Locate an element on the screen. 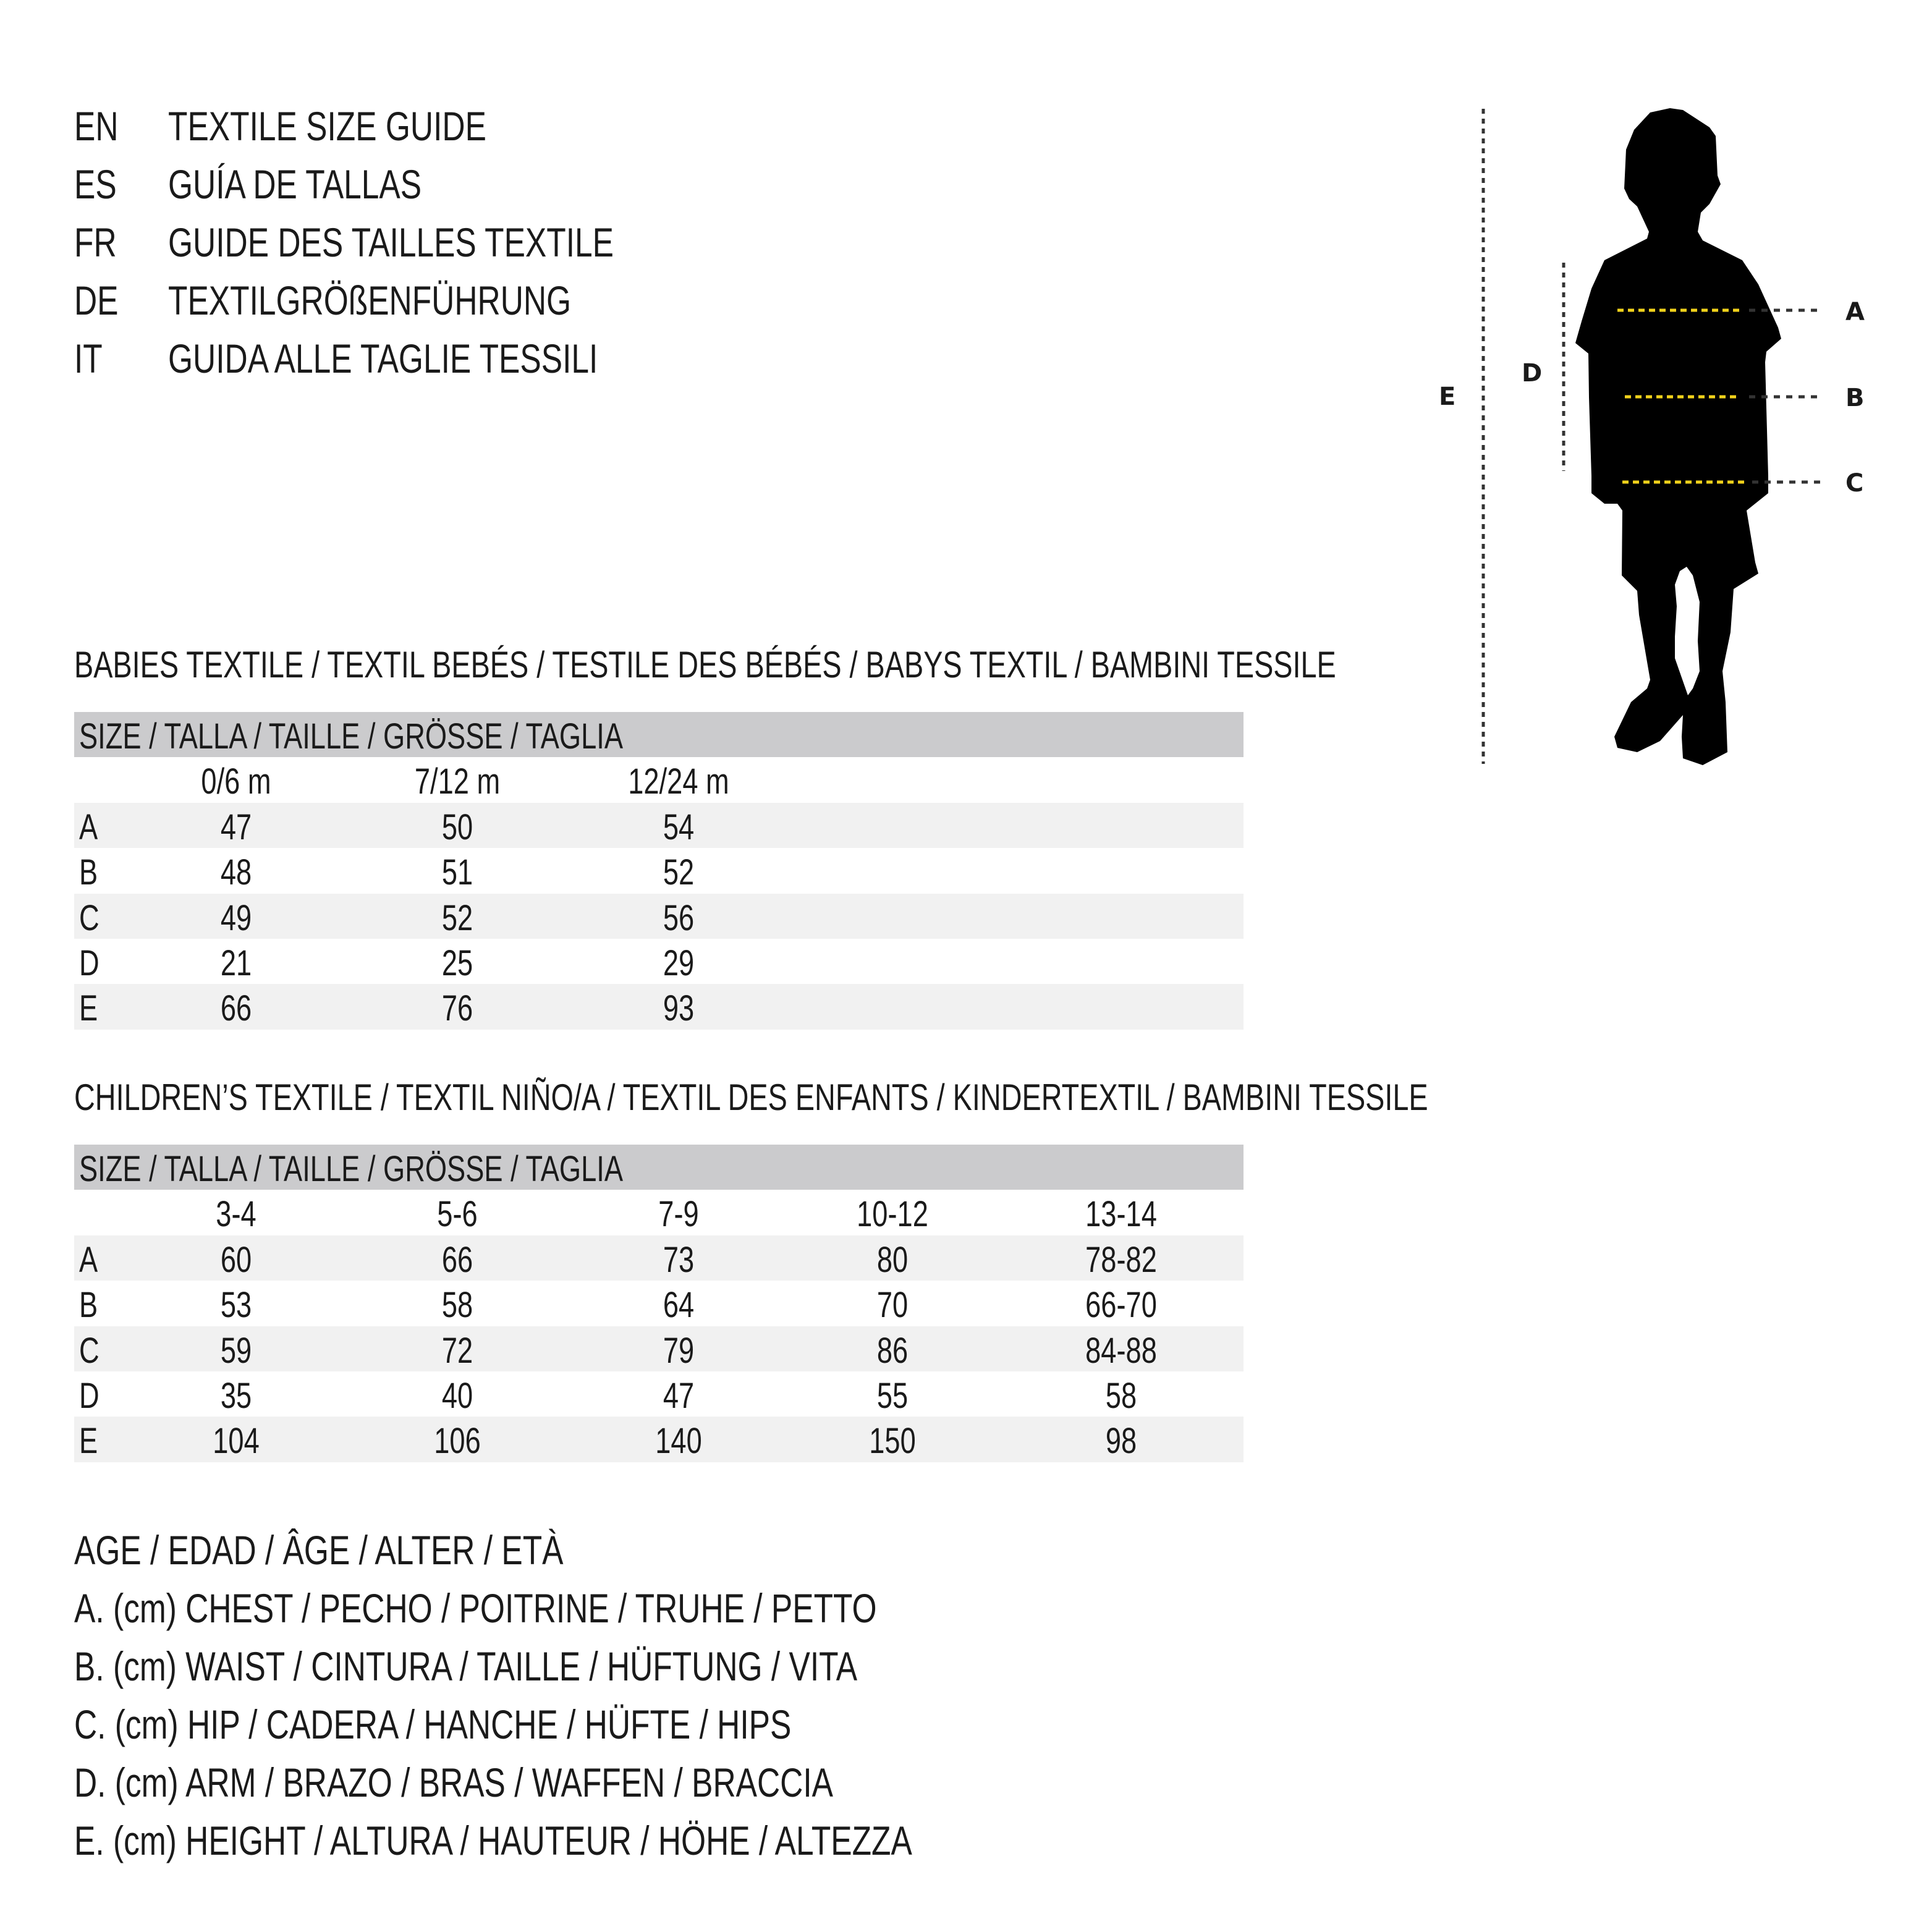 The height and width of the screenshot is (1932, 1932). label-c: C is located at coordinates (1854, 483).